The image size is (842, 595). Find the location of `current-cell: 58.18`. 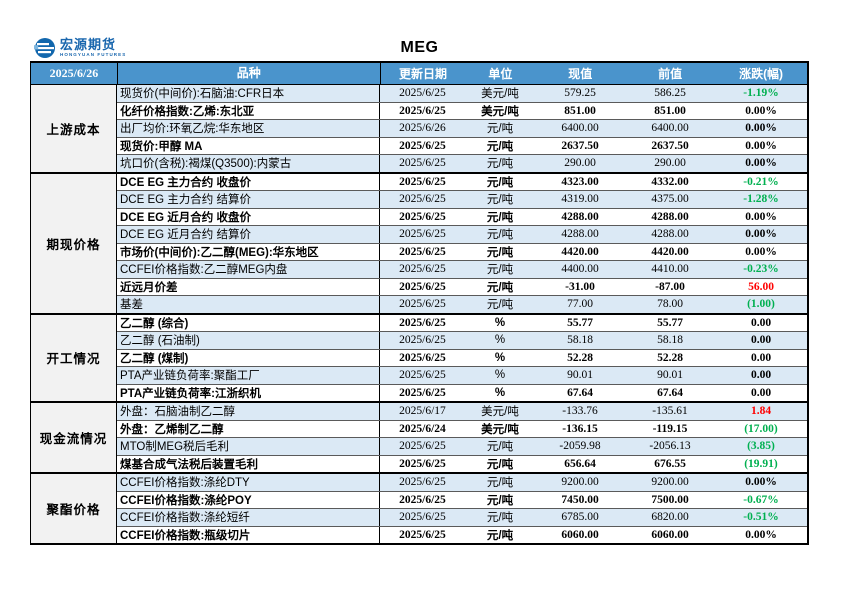

current-cell: 58.18 is located at coordinates (580, 340).